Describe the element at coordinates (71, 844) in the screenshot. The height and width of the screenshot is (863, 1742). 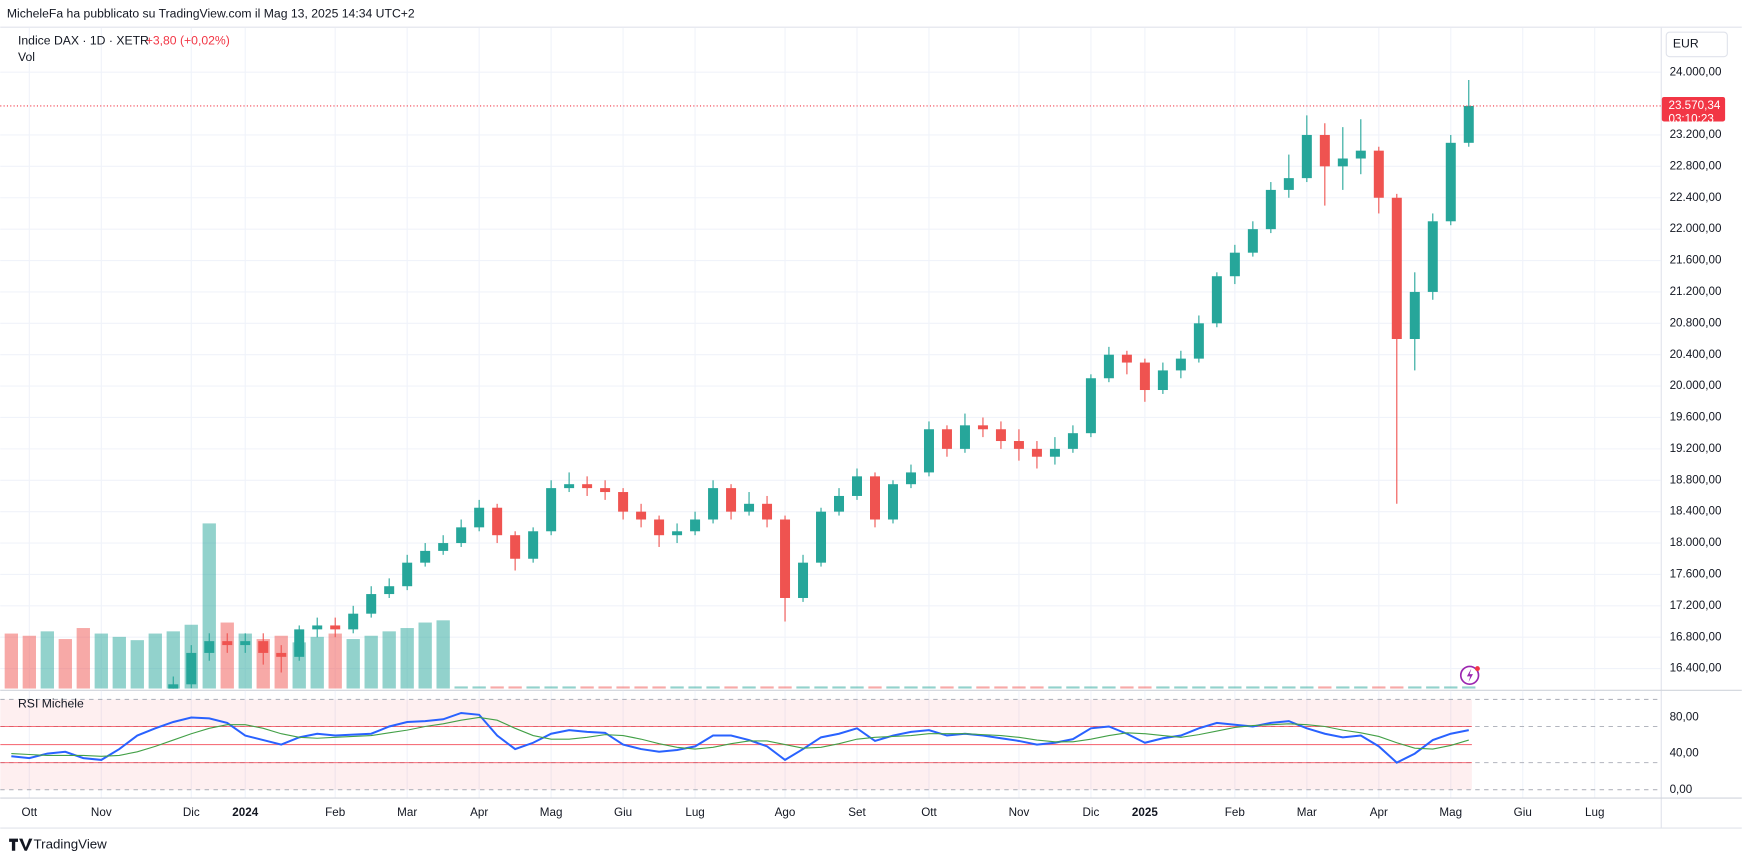
I see `brand: TradingView` at that location.